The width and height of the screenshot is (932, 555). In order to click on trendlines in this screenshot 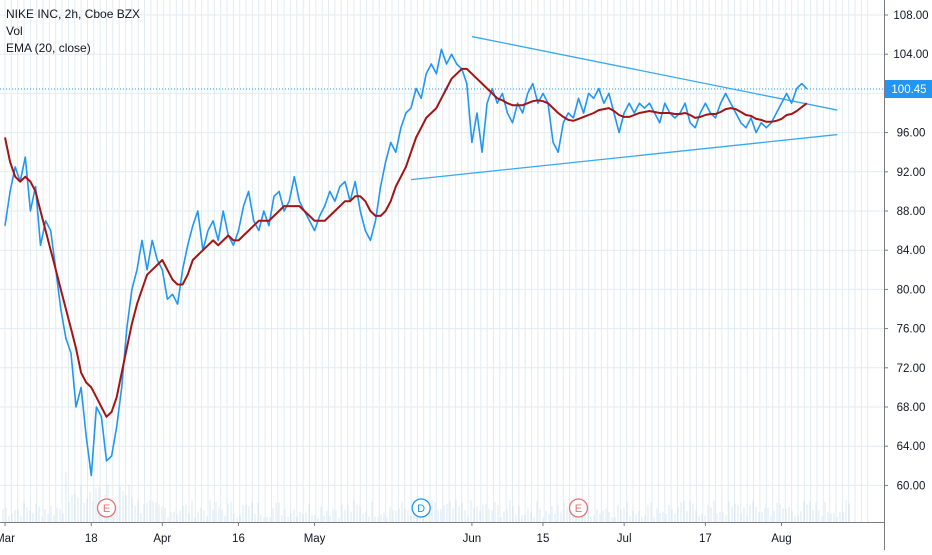, I will do `click(624, 108)`.